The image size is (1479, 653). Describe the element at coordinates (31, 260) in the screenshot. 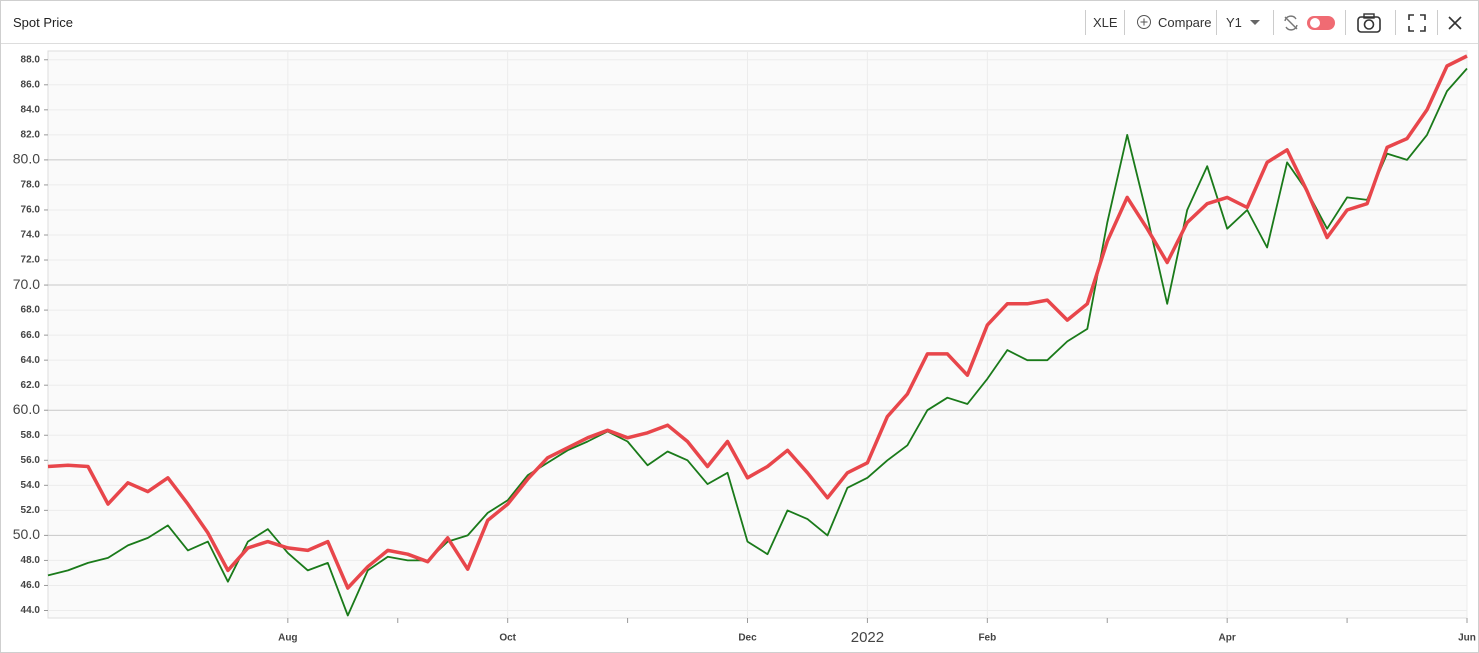

I see `y-tick-label: 72.0` at that location.